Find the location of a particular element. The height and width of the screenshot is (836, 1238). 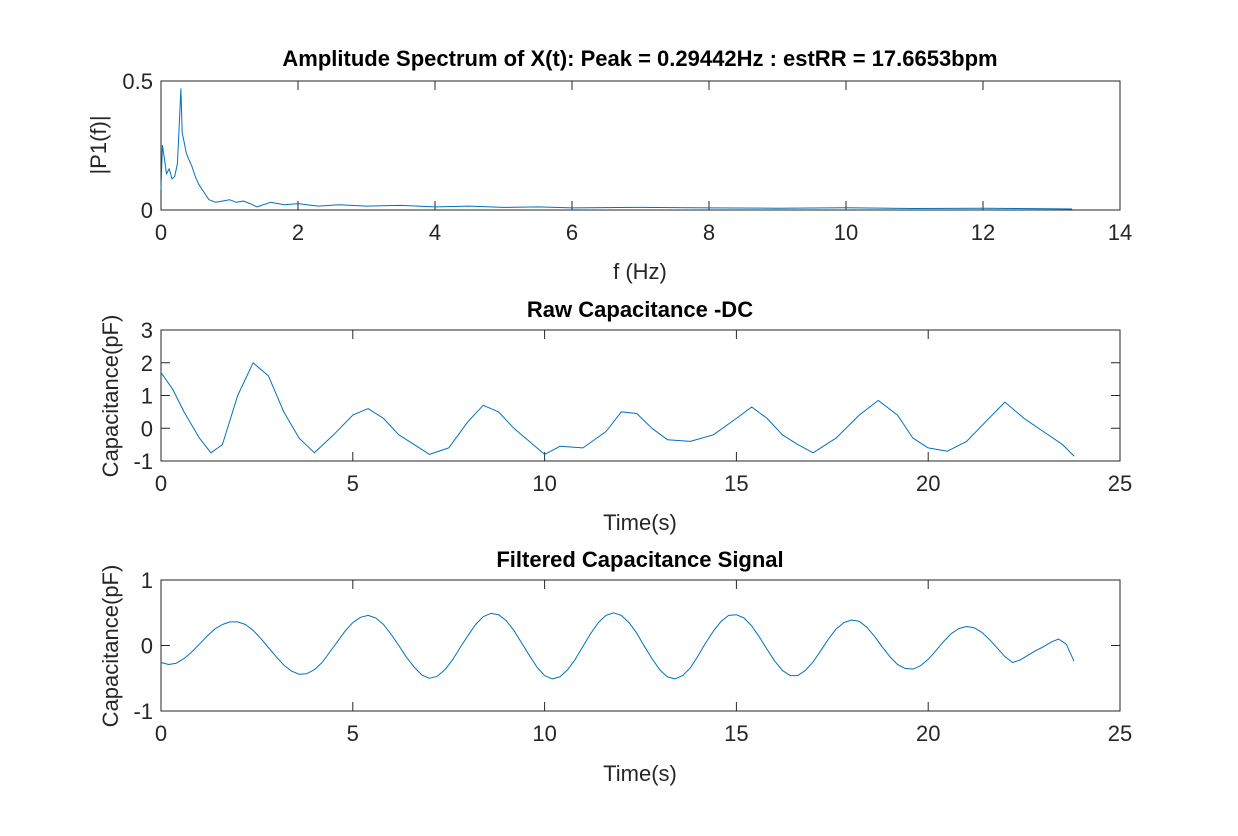

spectrum-series-line is located at coordinates (616, 149).